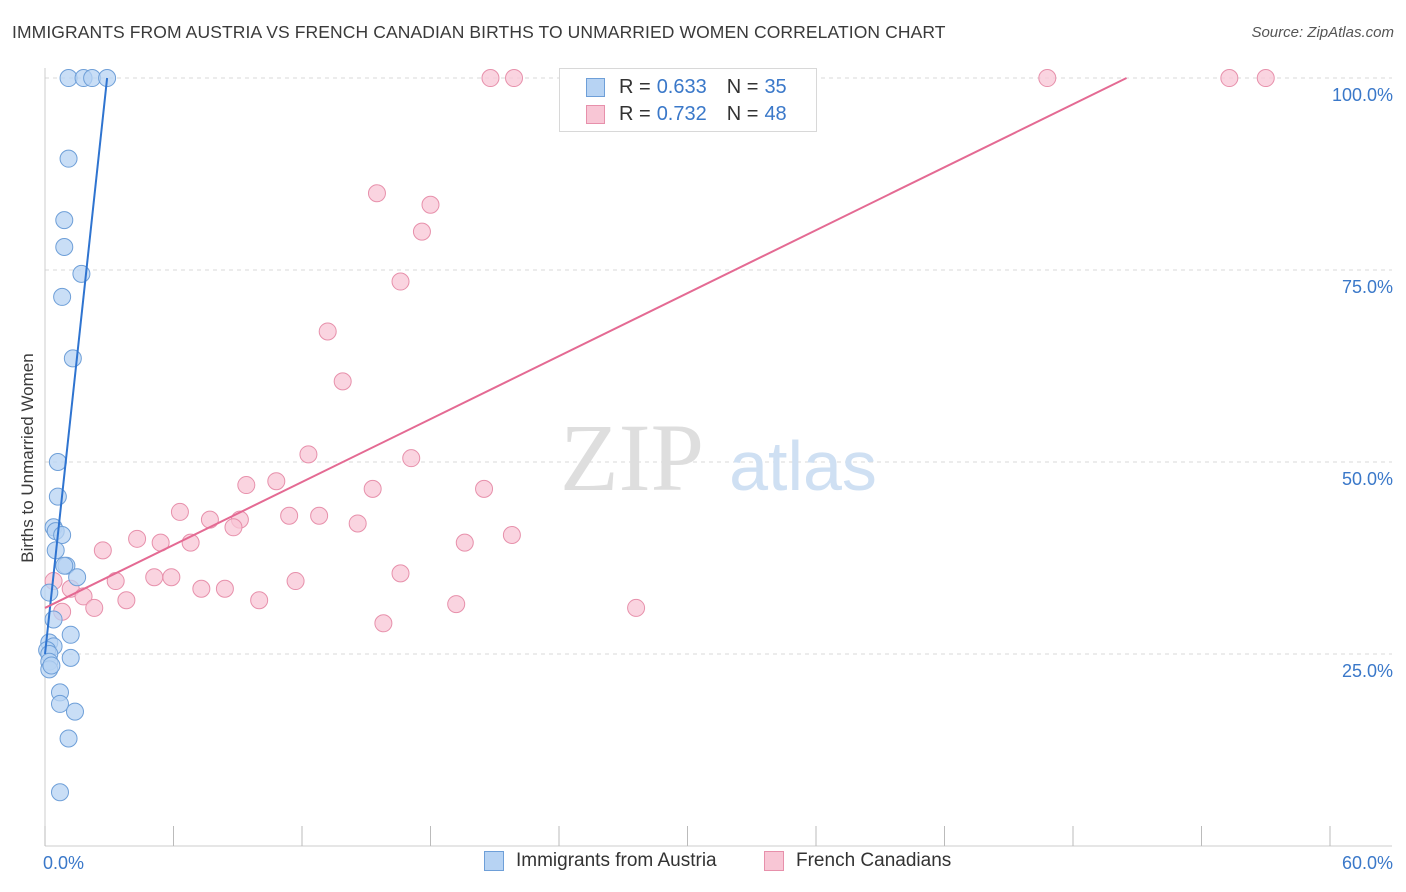 This screenshot has height=892, width=1406. I want to click on trend-line-blue, so click(76, 366).